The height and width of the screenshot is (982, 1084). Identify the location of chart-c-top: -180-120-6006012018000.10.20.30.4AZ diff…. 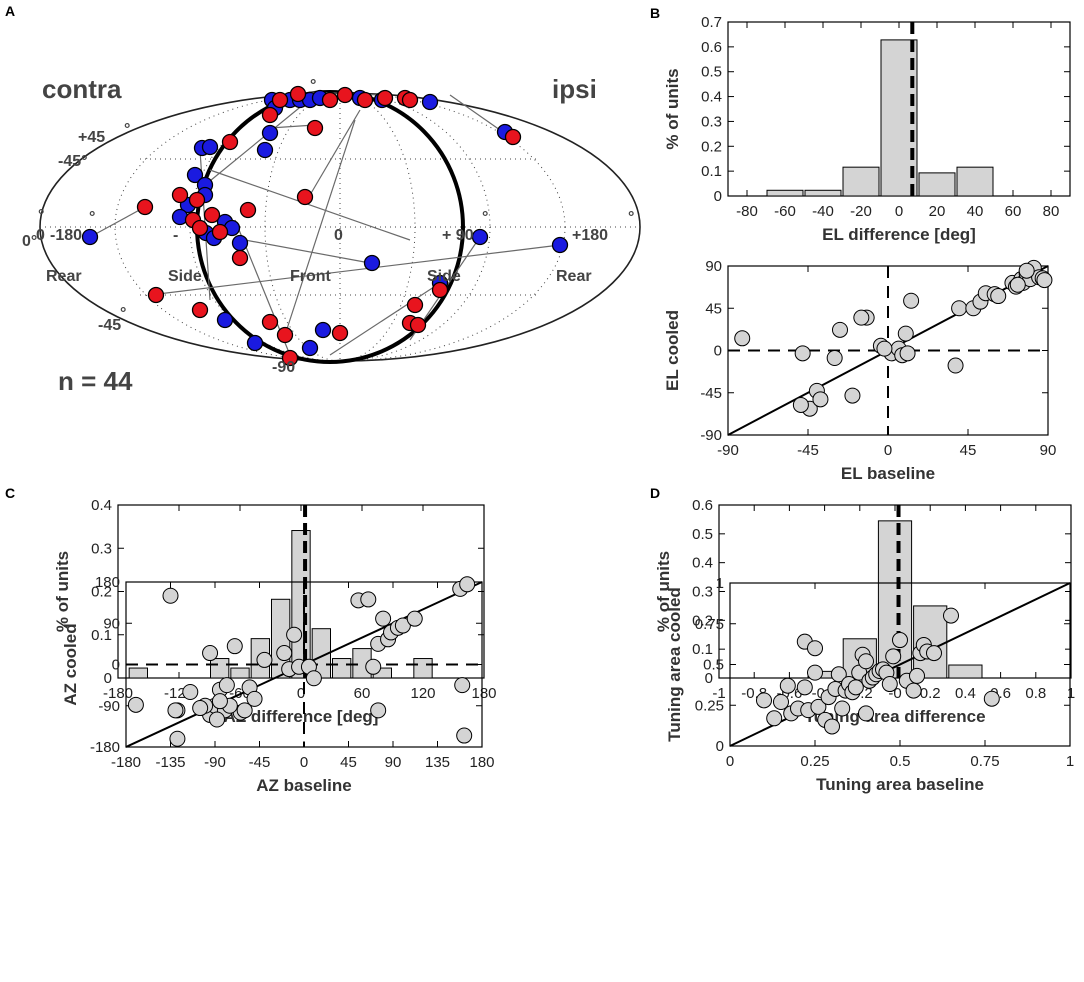
(275, 611).